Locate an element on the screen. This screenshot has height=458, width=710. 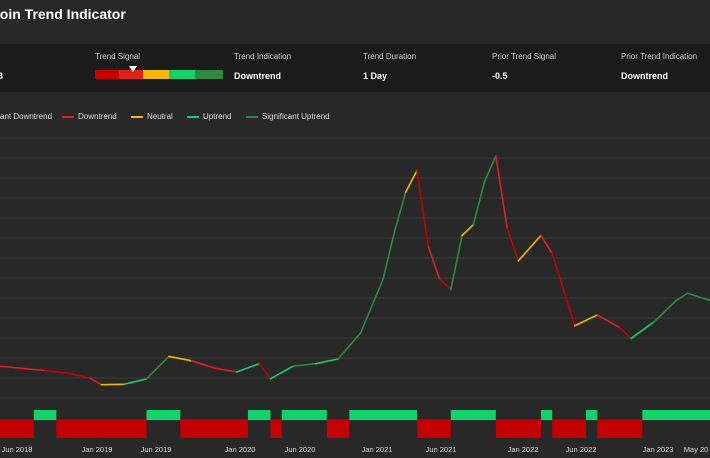
page-title: coin Trend Indicator is located at coordinates (63, 14).